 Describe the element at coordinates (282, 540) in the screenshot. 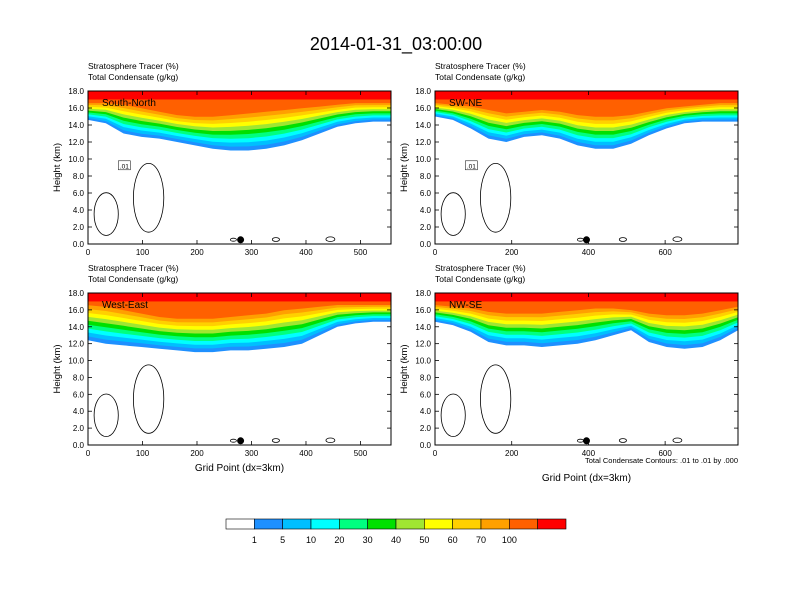

I see `colorbar-label: 5` at that location.